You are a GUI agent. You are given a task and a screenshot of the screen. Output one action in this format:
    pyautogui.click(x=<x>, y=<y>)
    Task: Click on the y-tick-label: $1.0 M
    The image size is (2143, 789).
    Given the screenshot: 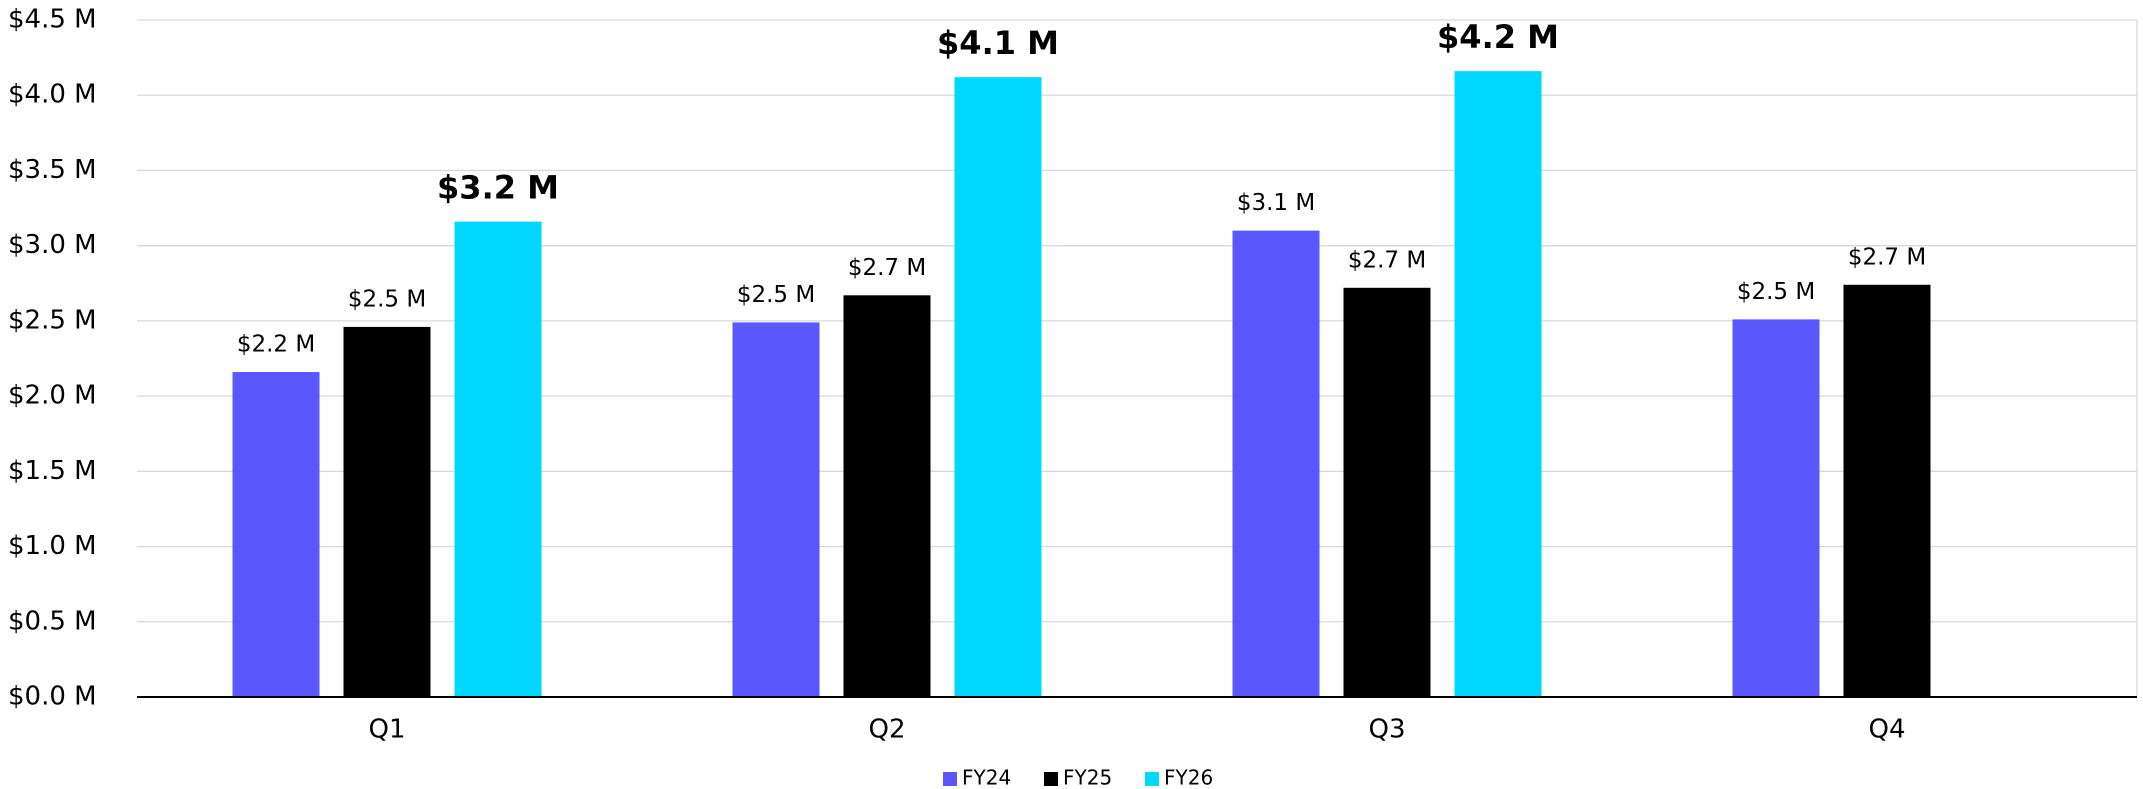 What is the action you would take?
    pyautogui.click(x=52, y=546)
    